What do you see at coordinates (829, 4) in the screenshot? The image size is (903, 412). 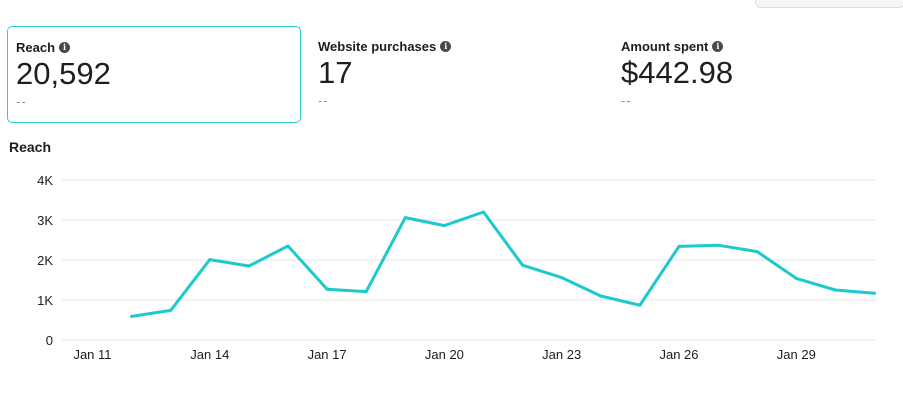 I see `top-control-edge` at bounding box center [829, 4].